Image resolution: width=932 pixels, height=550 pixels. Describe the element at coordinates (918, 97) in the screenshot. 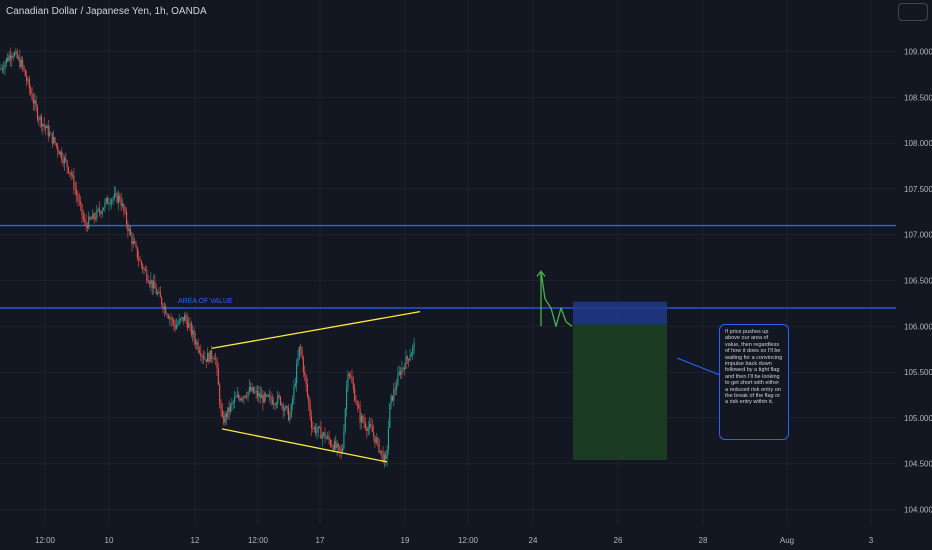

I see `price-tick-label: 108.500` at that location.